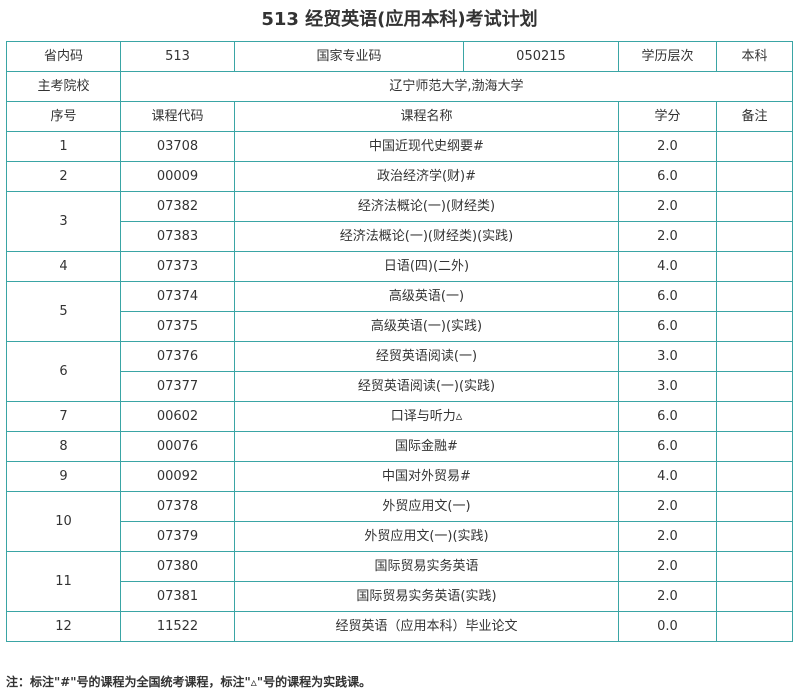 This screenshot has width=799, height=692. What do you see at coordinates (426, 296) in the screenshot?
I see `course-name: 高级英语(一)` at bounding box center [426, 296].